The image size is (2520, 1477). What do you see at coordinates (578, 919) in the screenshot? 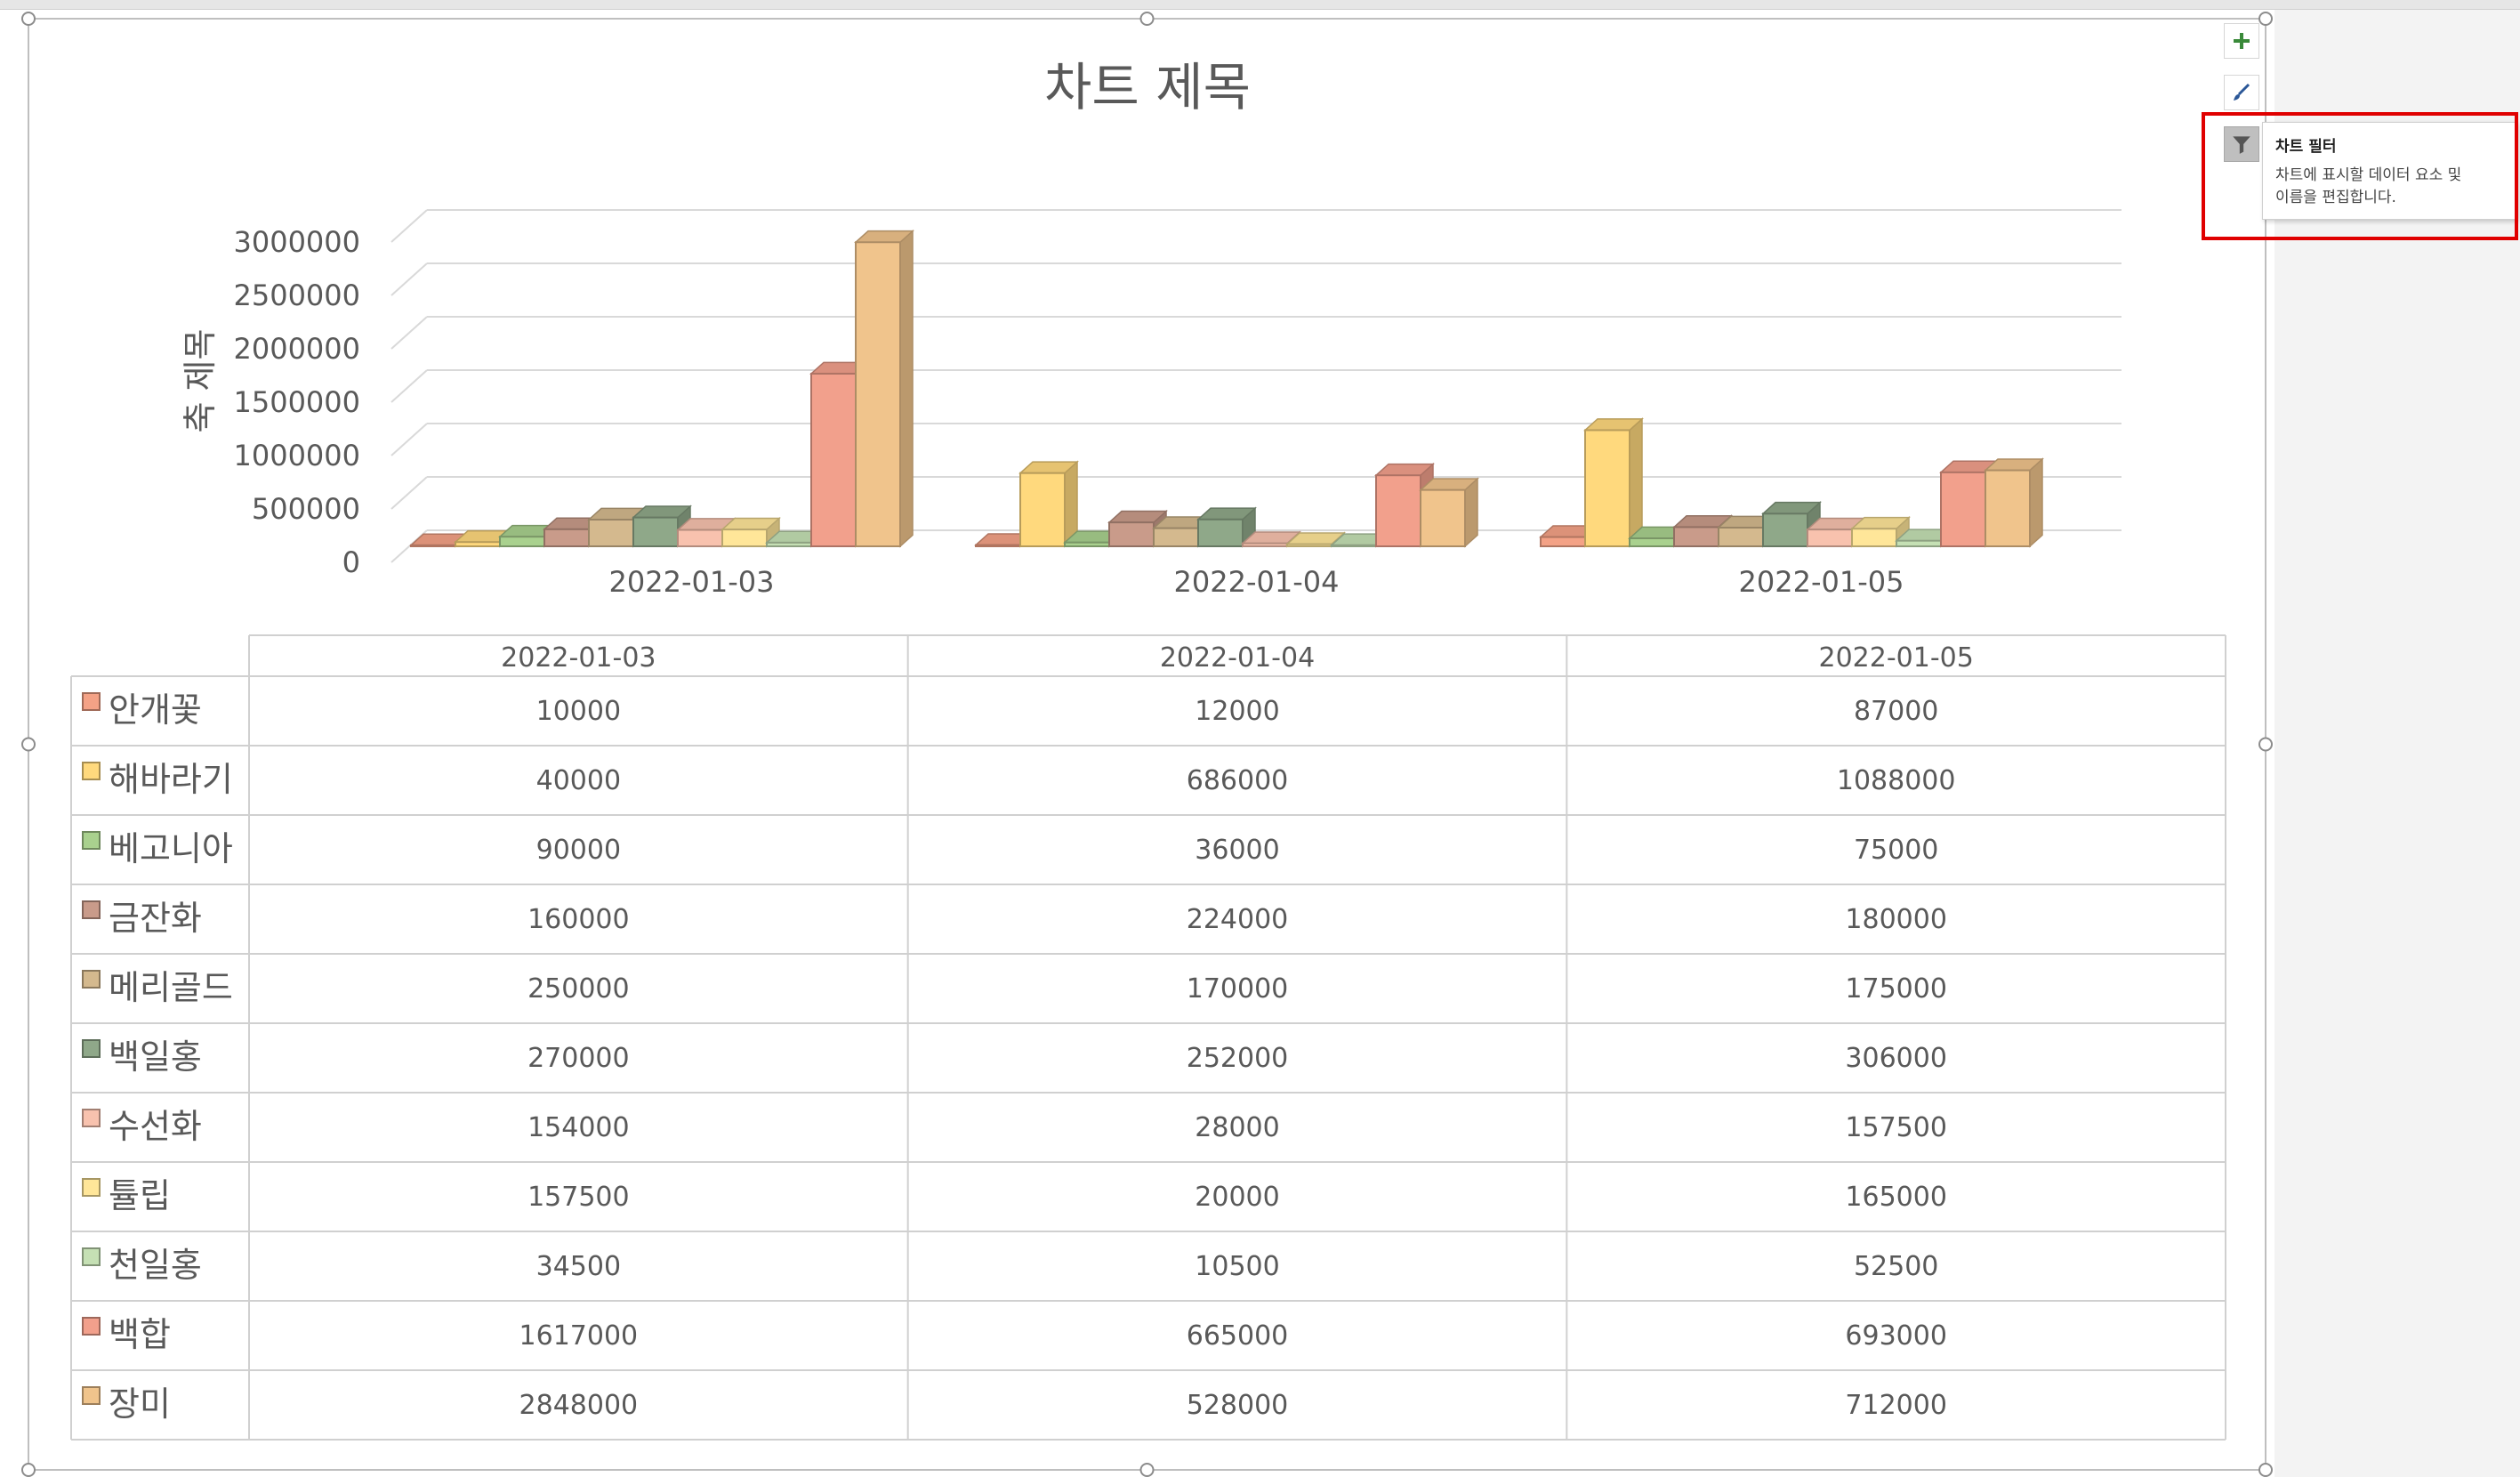
I see `table-cell: 160000` at bounding box center [578, 919].